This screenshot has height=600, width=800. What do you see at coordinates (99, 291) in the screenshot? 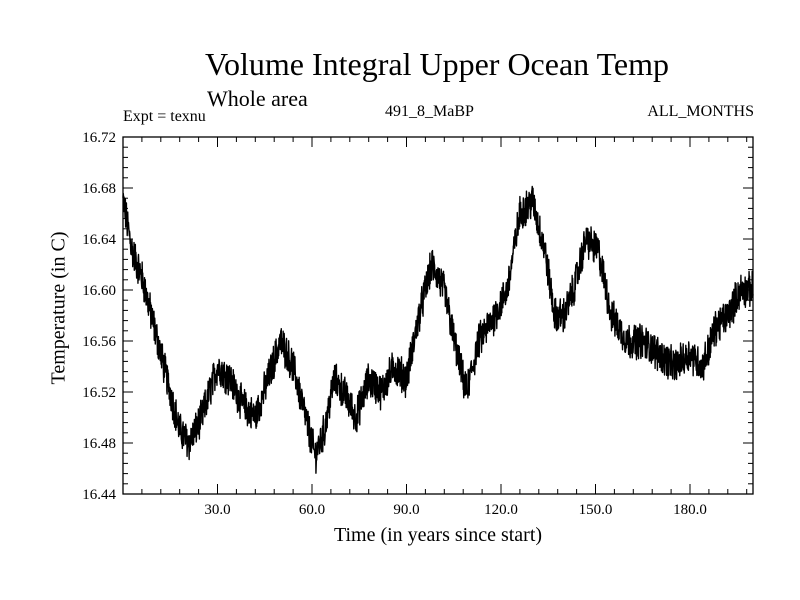
I see `y-tick-label: 16.60` at bounding box center [99, 291].